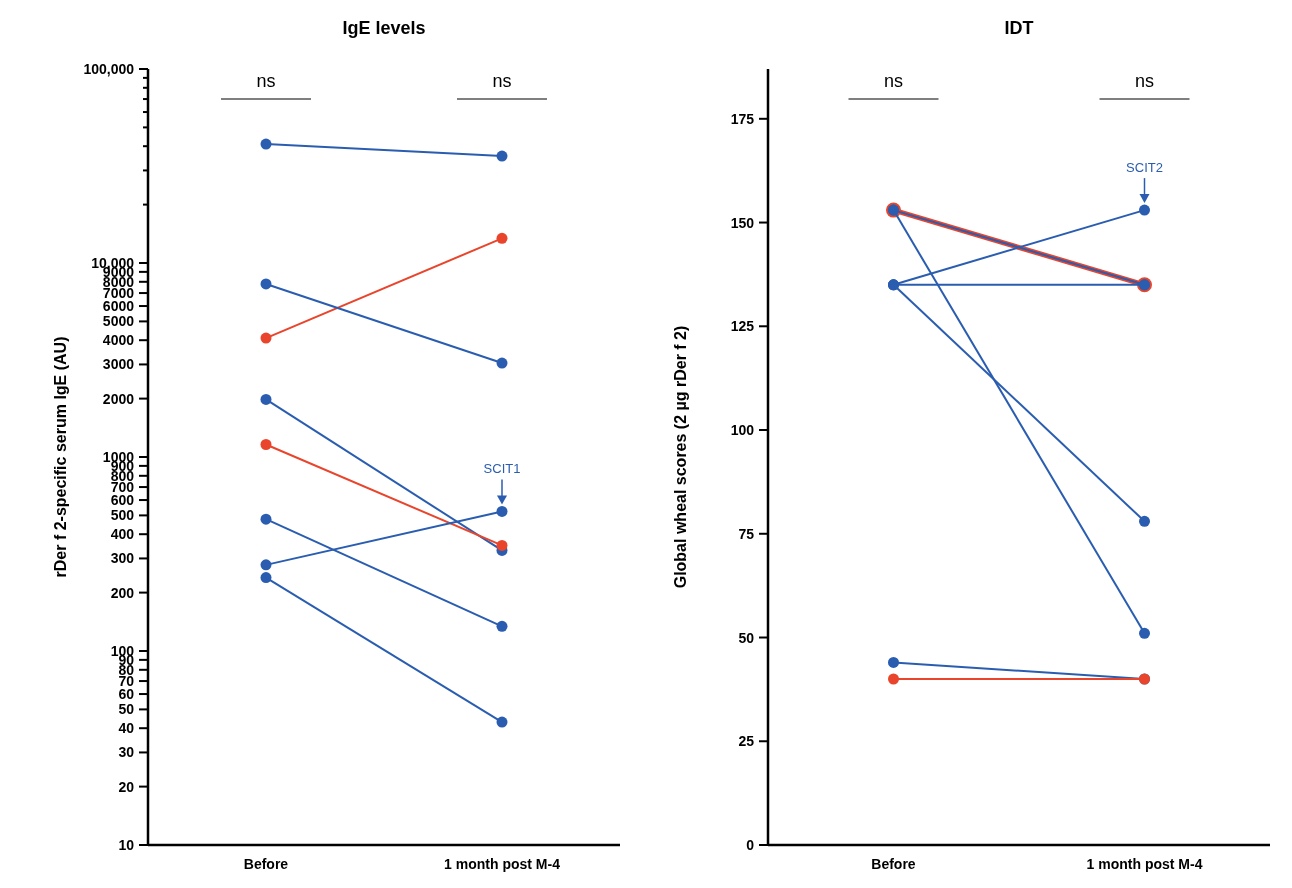 The width and height of the screenshot is (1292, 888). What do you see at coordinates (109, 69) in the screenshot?
I see `y-tick-label: 100,000` at bounding box center [109, 69].